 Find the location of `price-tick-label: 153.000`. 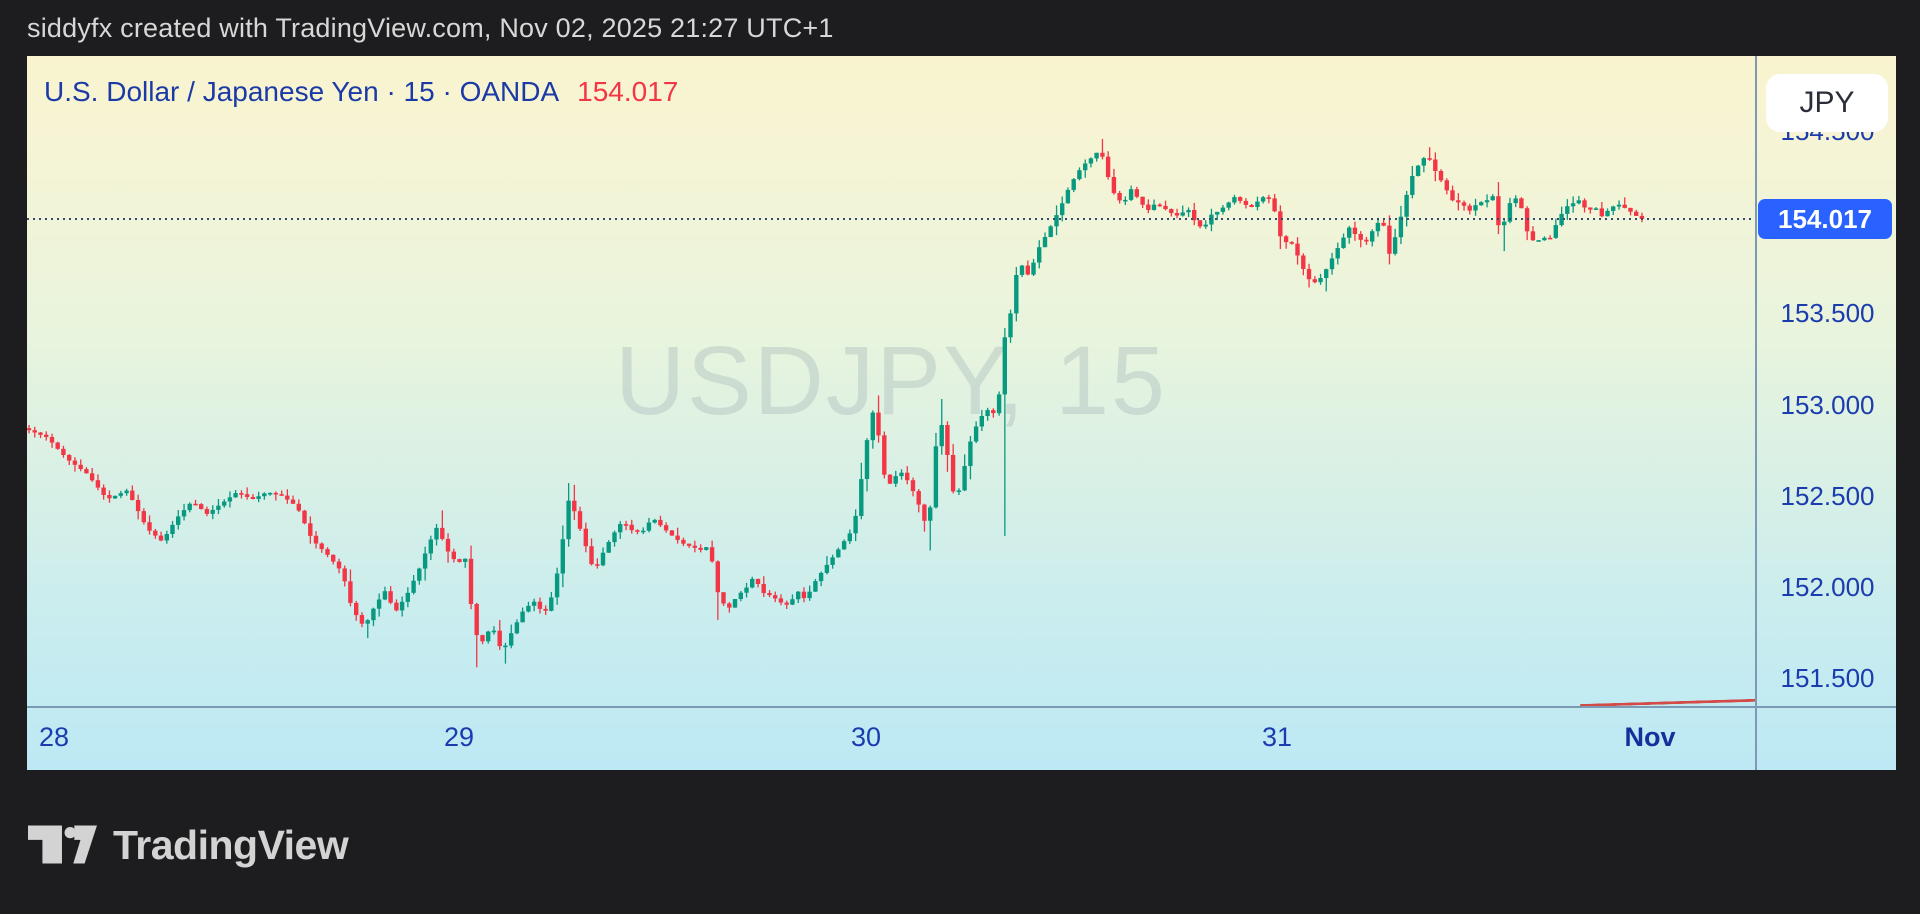

price-tick-label: 153.000 is located at coordinates (1827, 404).